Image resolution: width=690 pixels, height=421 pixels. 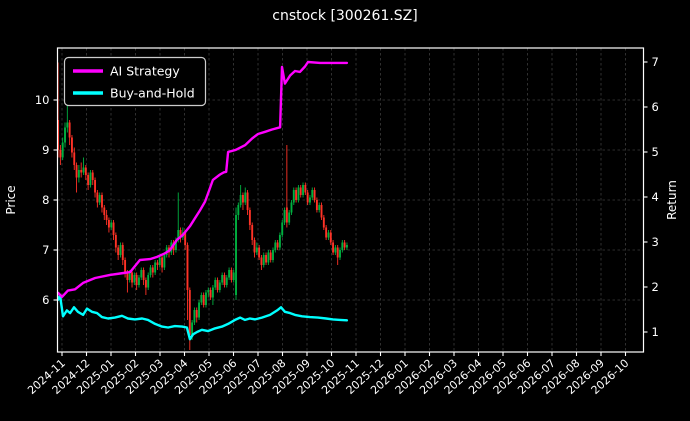 I want to click on y-right-tick-label: 6, so click(x=655, y=107).